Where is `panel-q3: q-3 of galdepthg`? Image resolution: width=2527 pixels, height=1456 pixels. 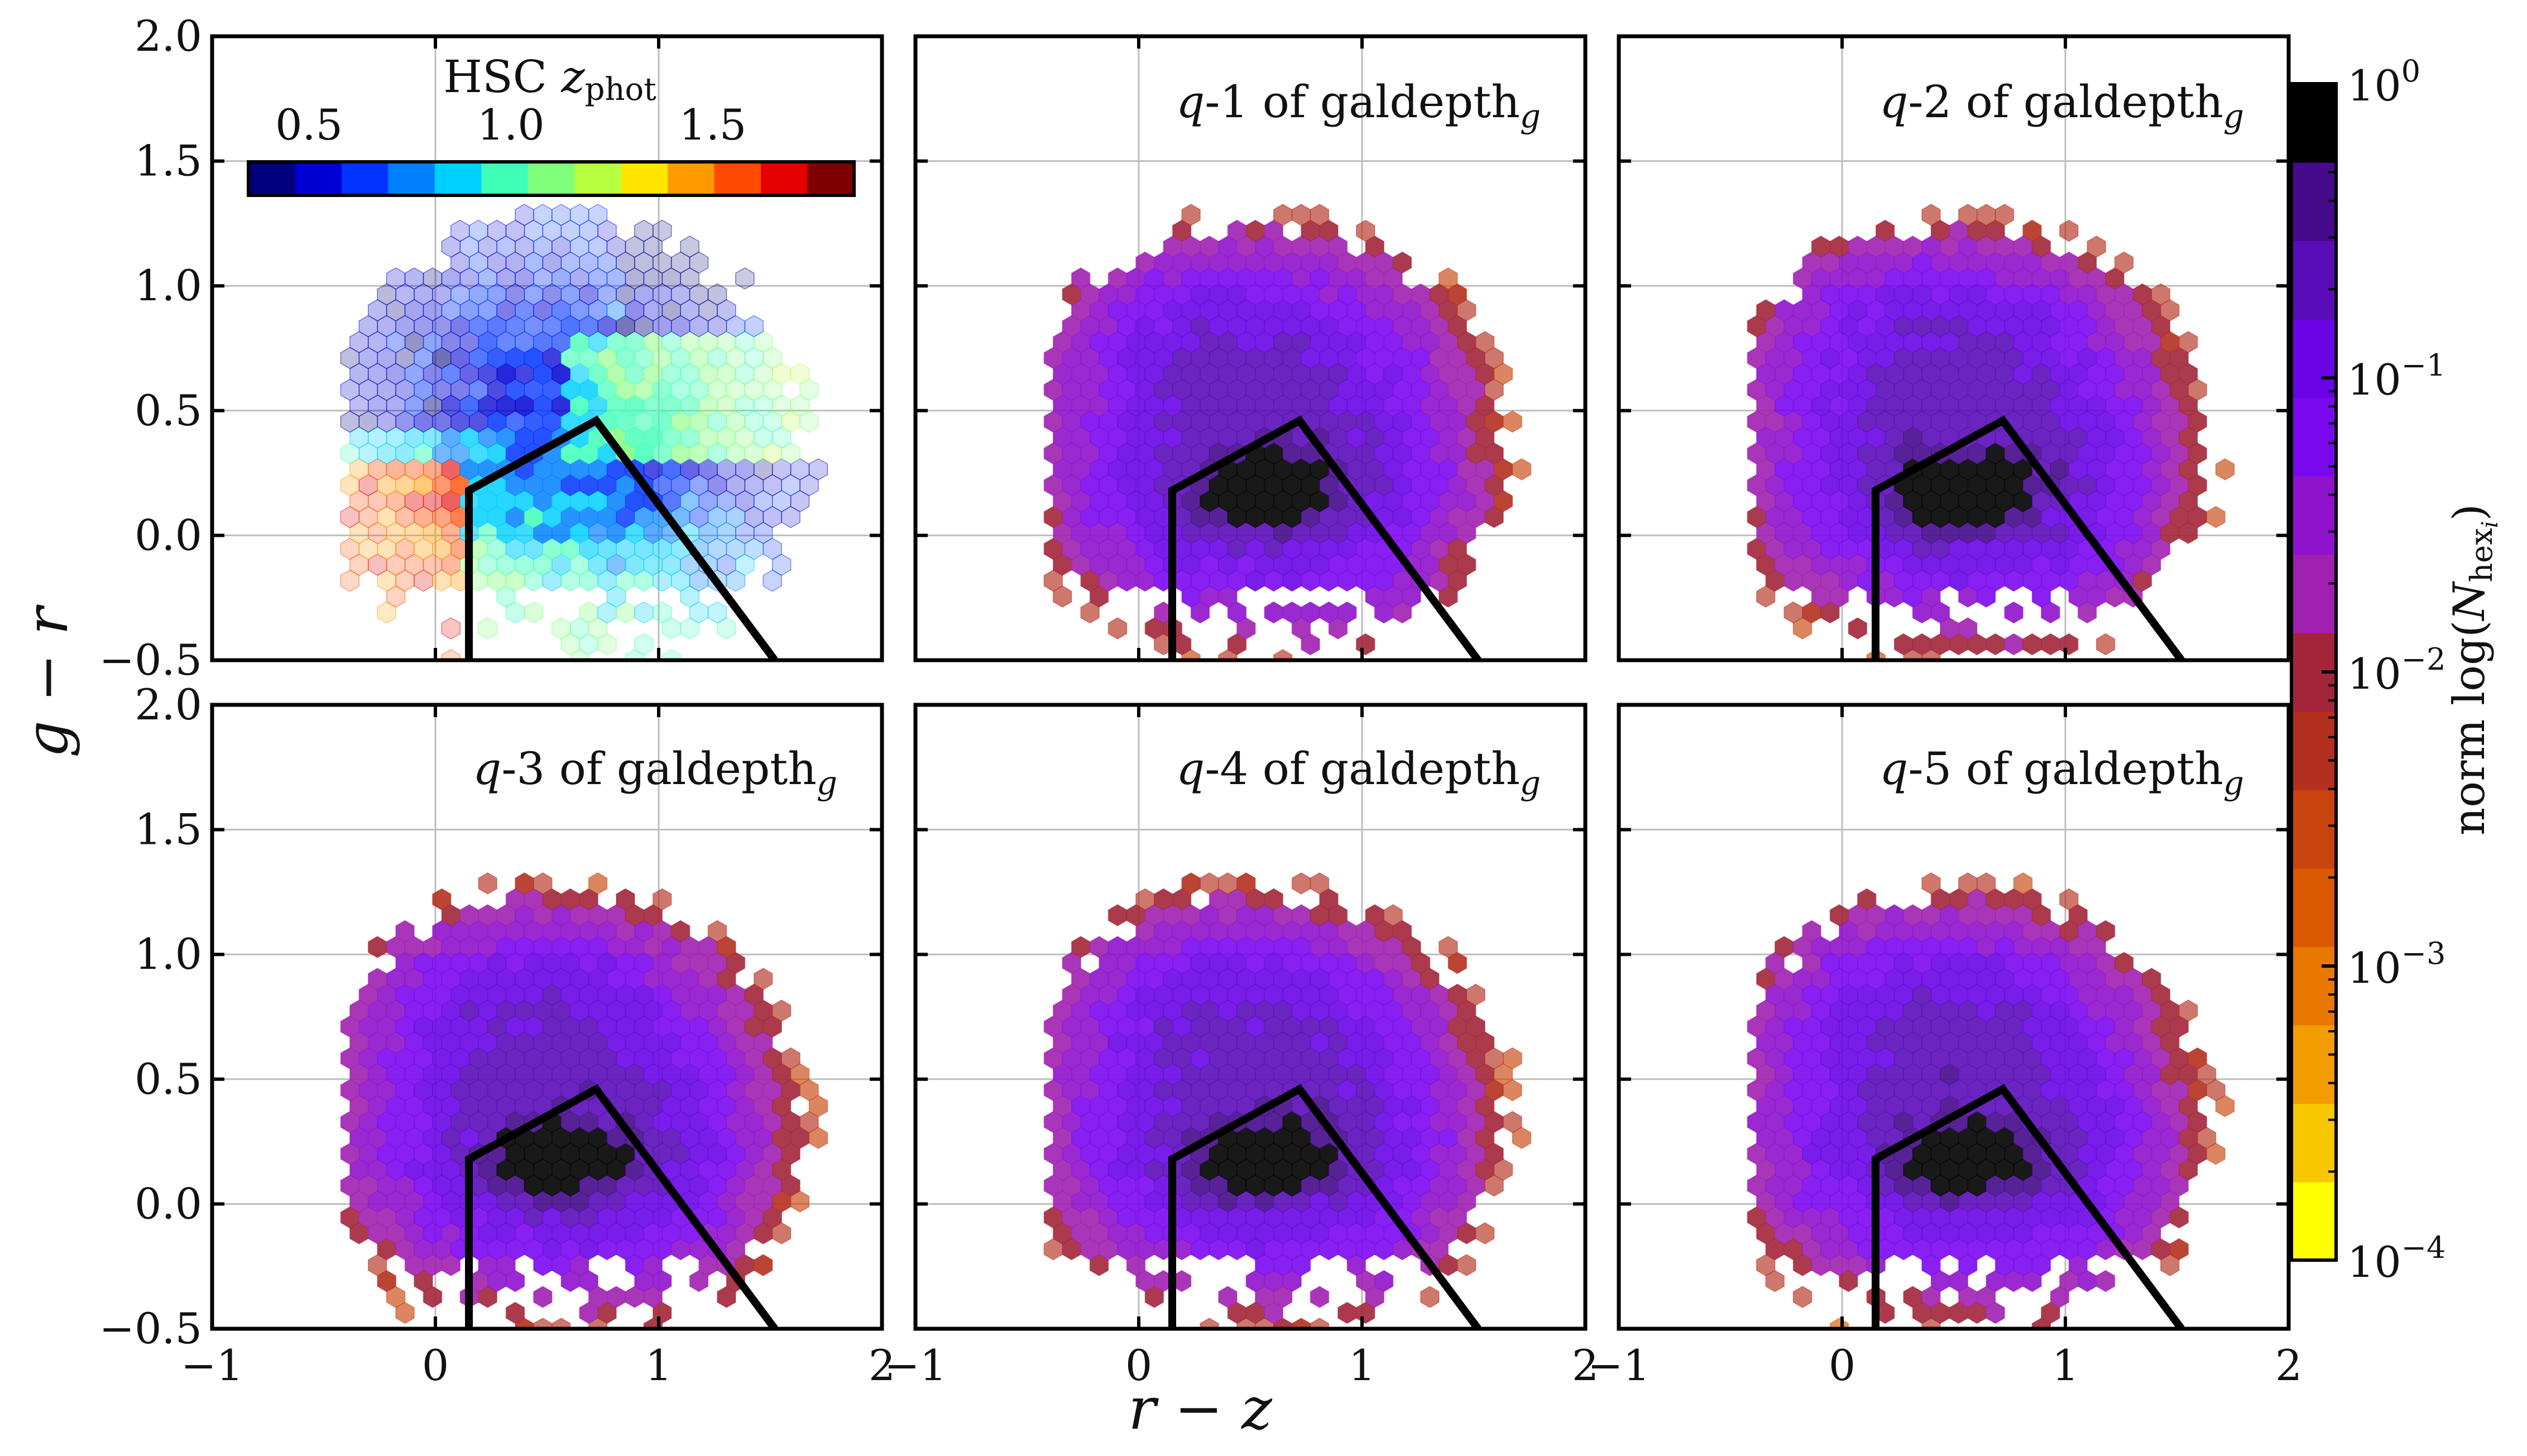
panel-q3: q-3 of galdepthg is located at coordinates (547, 1017).